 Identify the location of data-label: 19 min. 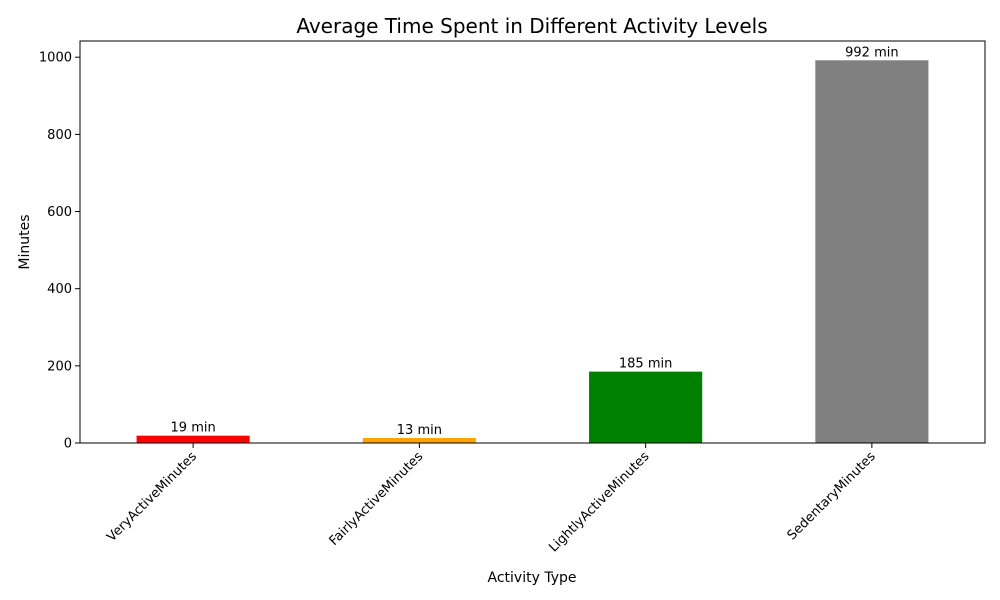
(193, 428).